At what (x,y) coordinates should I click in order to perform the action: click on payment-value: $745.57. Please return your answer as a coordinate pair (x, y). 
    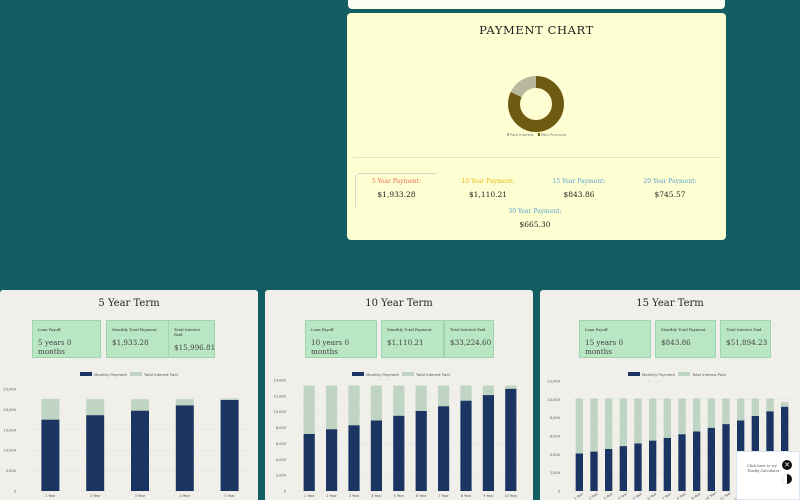
    Looking at the image, I should click on (670, 194).